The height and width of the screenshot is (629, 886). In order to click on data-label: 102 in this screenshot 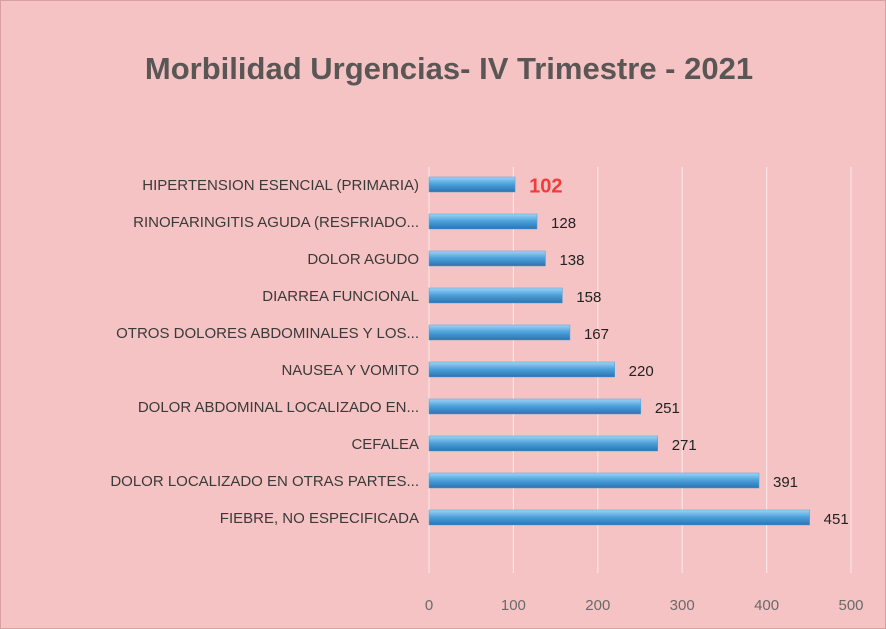, I will do `click(545, 186)`.